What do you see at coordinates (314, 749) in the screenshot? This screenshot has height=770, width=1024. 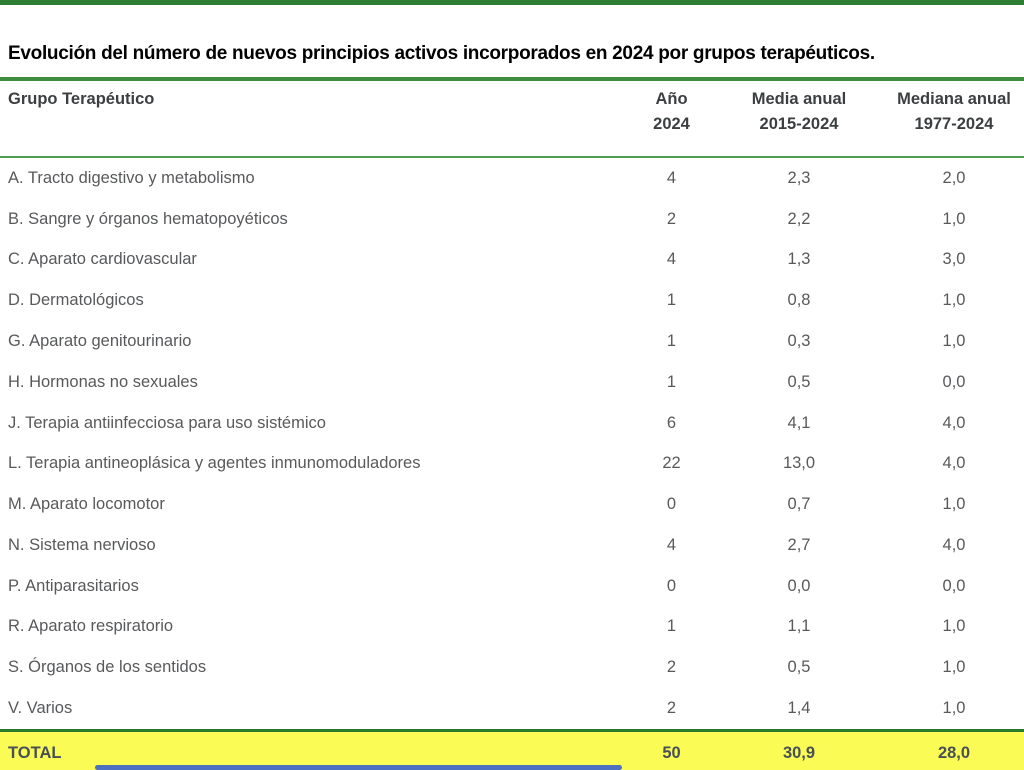 I see `total-label: TOTAL` at bounding box center [314, 749].